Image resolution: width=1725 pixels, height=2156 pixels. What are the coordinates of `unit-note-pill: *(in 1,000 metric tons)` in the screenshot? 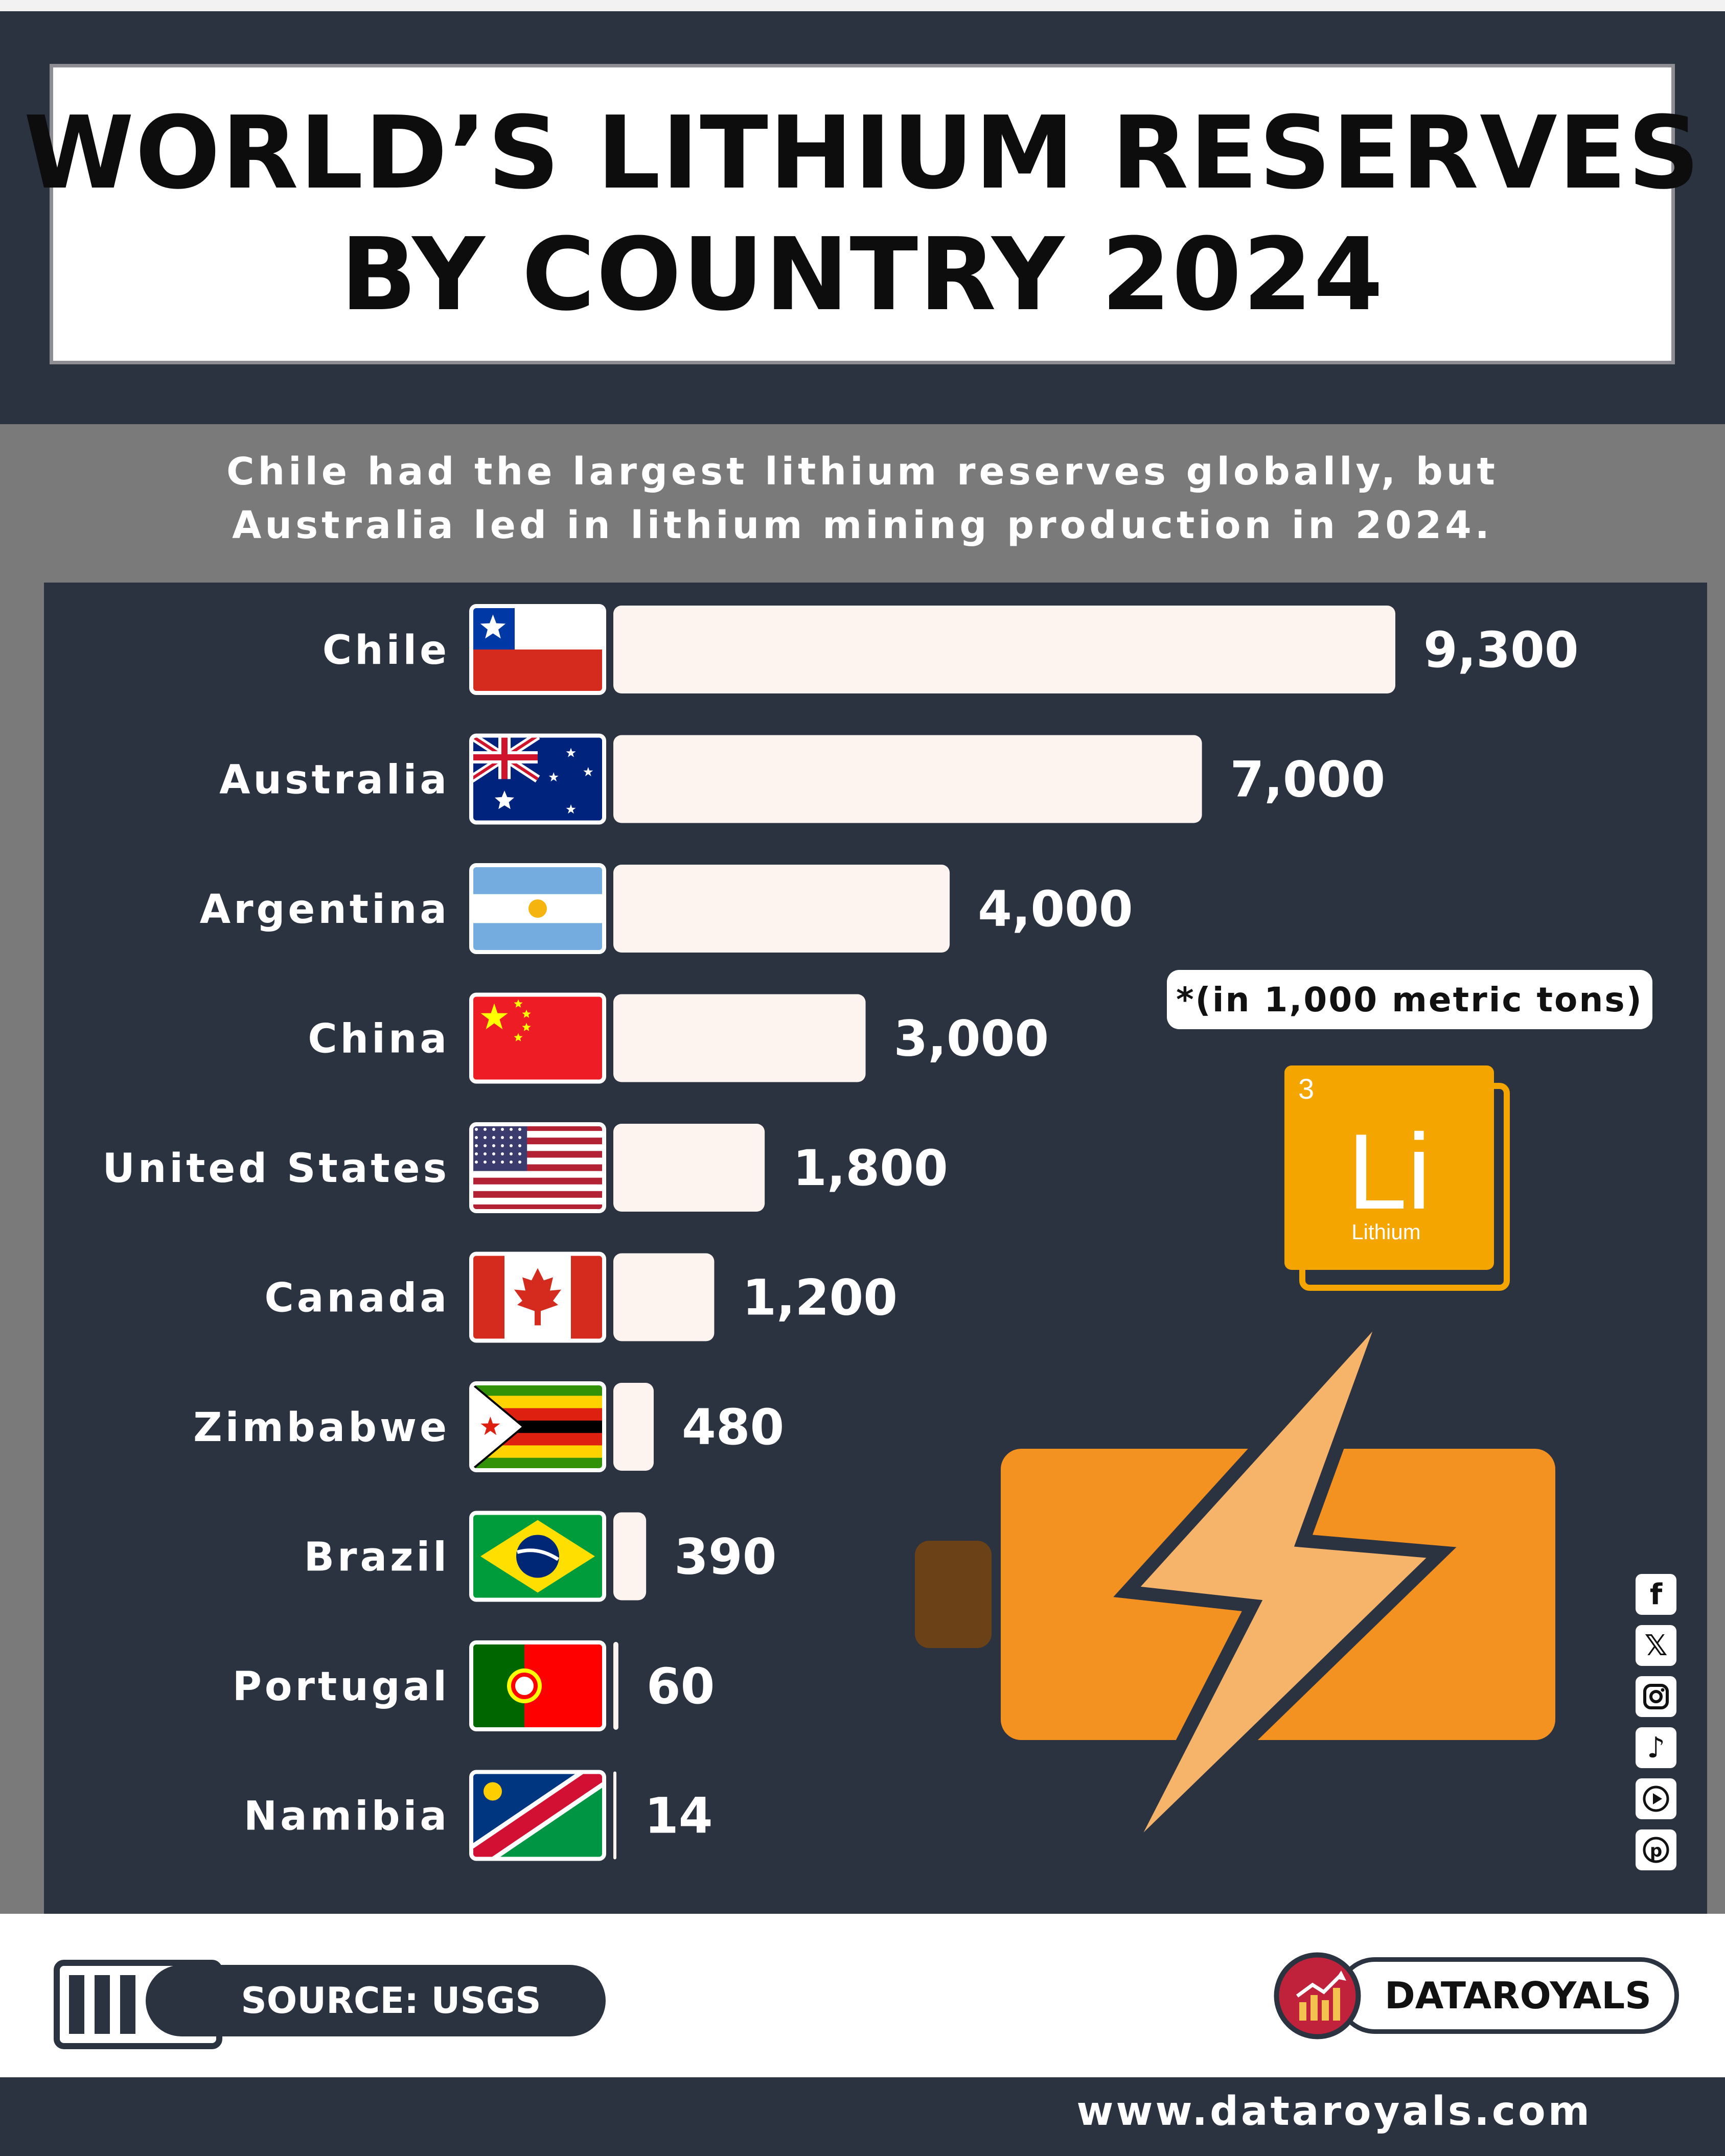 It's located at (1409, 1000).